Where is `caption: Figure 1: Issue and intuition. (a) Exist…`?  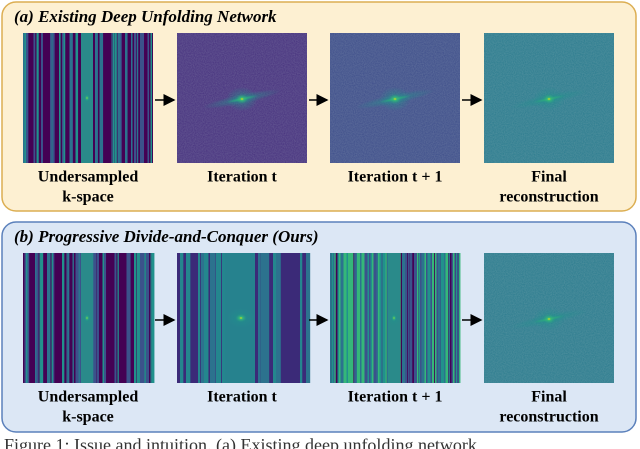 caption: Figure 1: Issue and intuition. (a) Exist… is located at coordinates (240, 442).